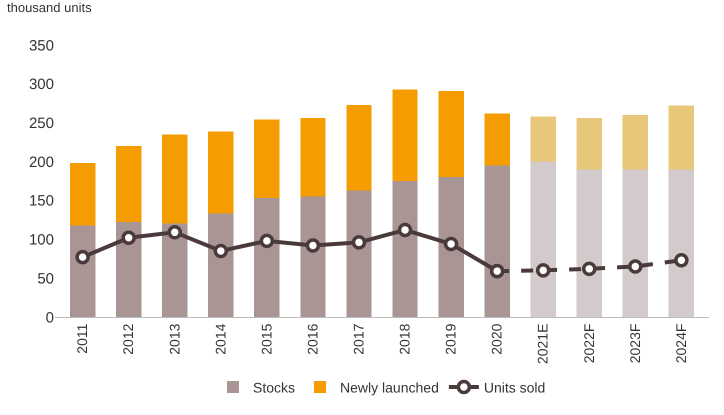  I want to click on x-tick-label: 2022F, so click(588, 344).